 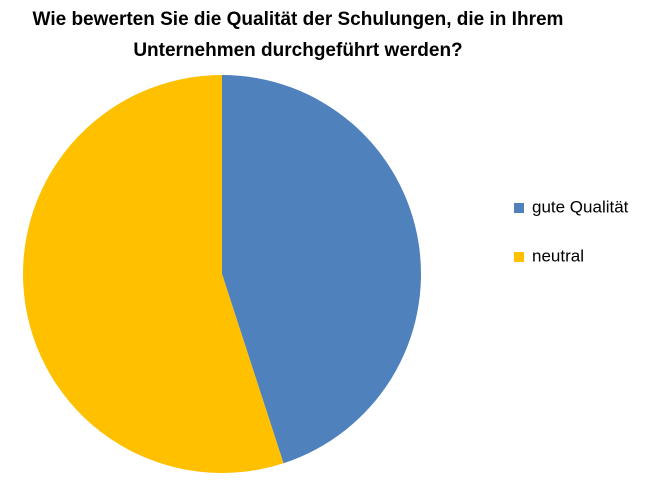 What do you see at coordinates (558, 255) in the screenshot?
I see `legend-label: neutral` at bounding box center [558, 255].